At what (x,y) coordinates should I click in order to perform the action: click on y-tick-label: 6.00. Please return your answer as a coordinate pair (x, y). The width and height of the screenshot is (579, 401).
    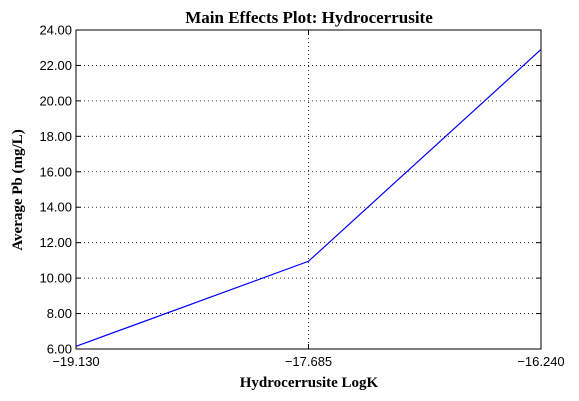
    Looking at the image, I should click on (59, 349).